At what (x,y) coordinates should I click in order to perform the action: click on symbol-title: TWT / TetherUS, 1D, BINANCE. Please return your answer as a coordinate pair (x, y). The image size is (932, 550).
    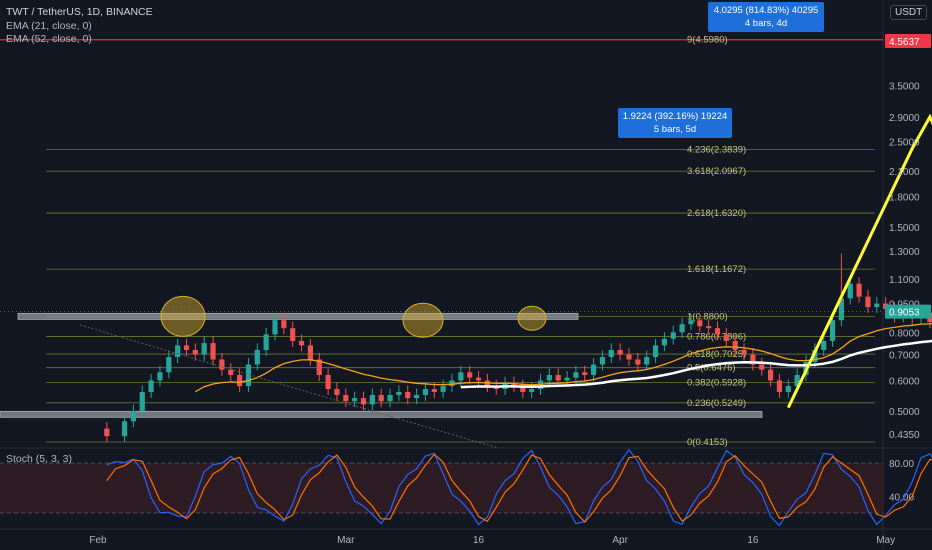
    Looking at the image, I should click on (79, 12).